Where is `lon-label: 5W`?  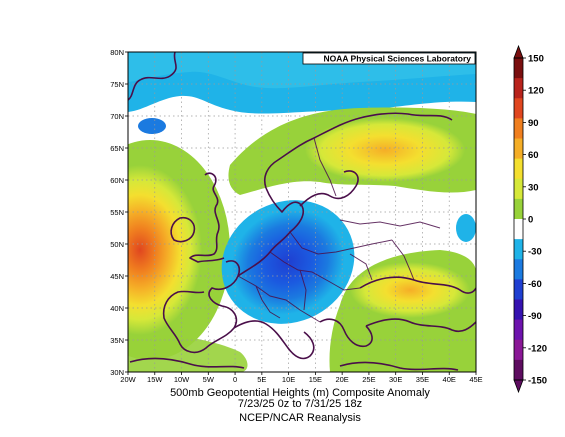 lon-label: 5W is located at coordinates (209, 379).